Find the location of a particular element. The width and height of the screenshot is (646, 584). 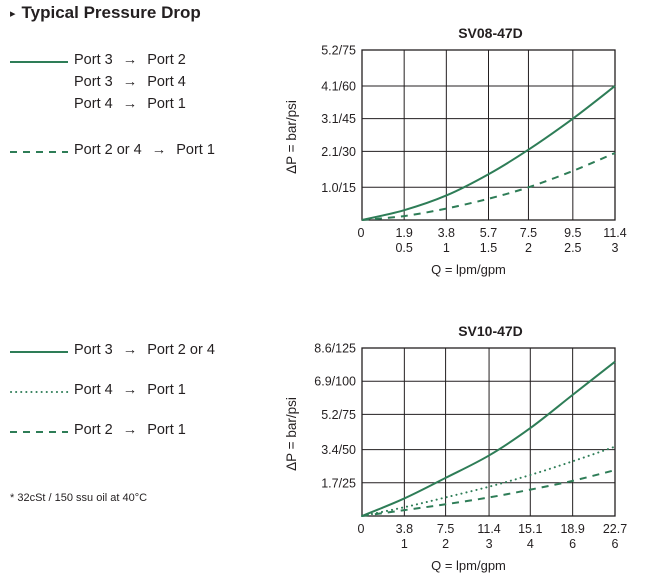

x-tick-label: 1.9 is located at coordinates (403, 233).